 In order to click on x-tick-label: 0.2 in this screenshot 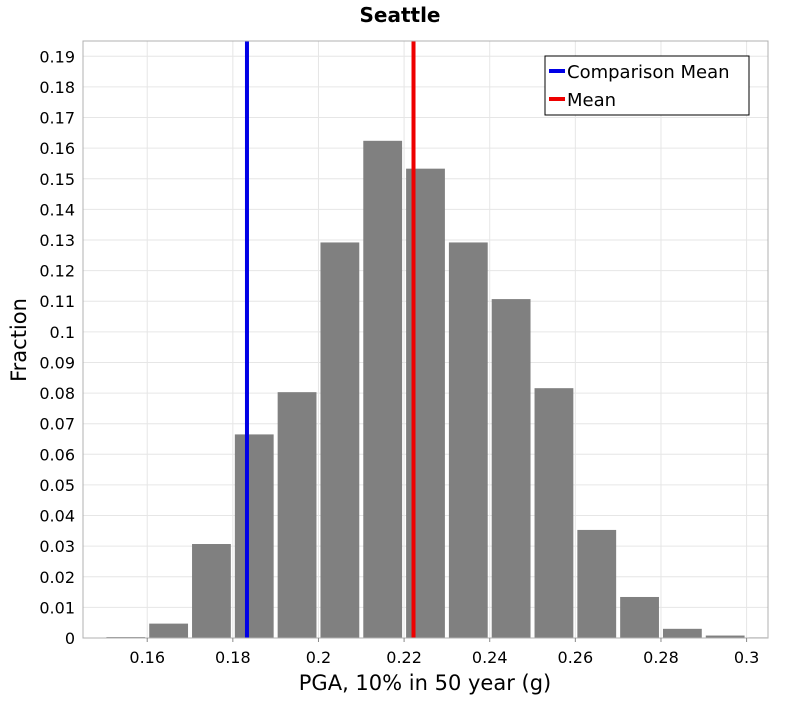, I will do `click(318, 657)`.